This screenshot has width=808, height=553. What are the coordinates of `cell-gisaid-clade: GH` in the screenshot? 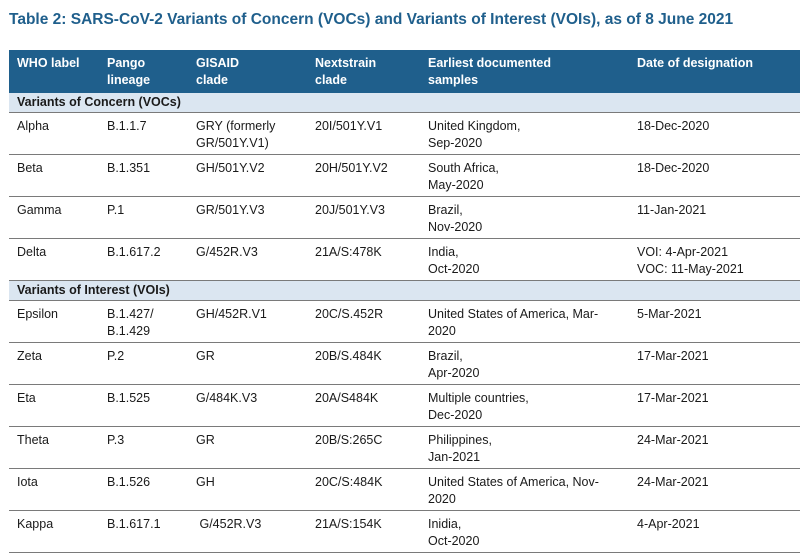 It's located at (247, 489).